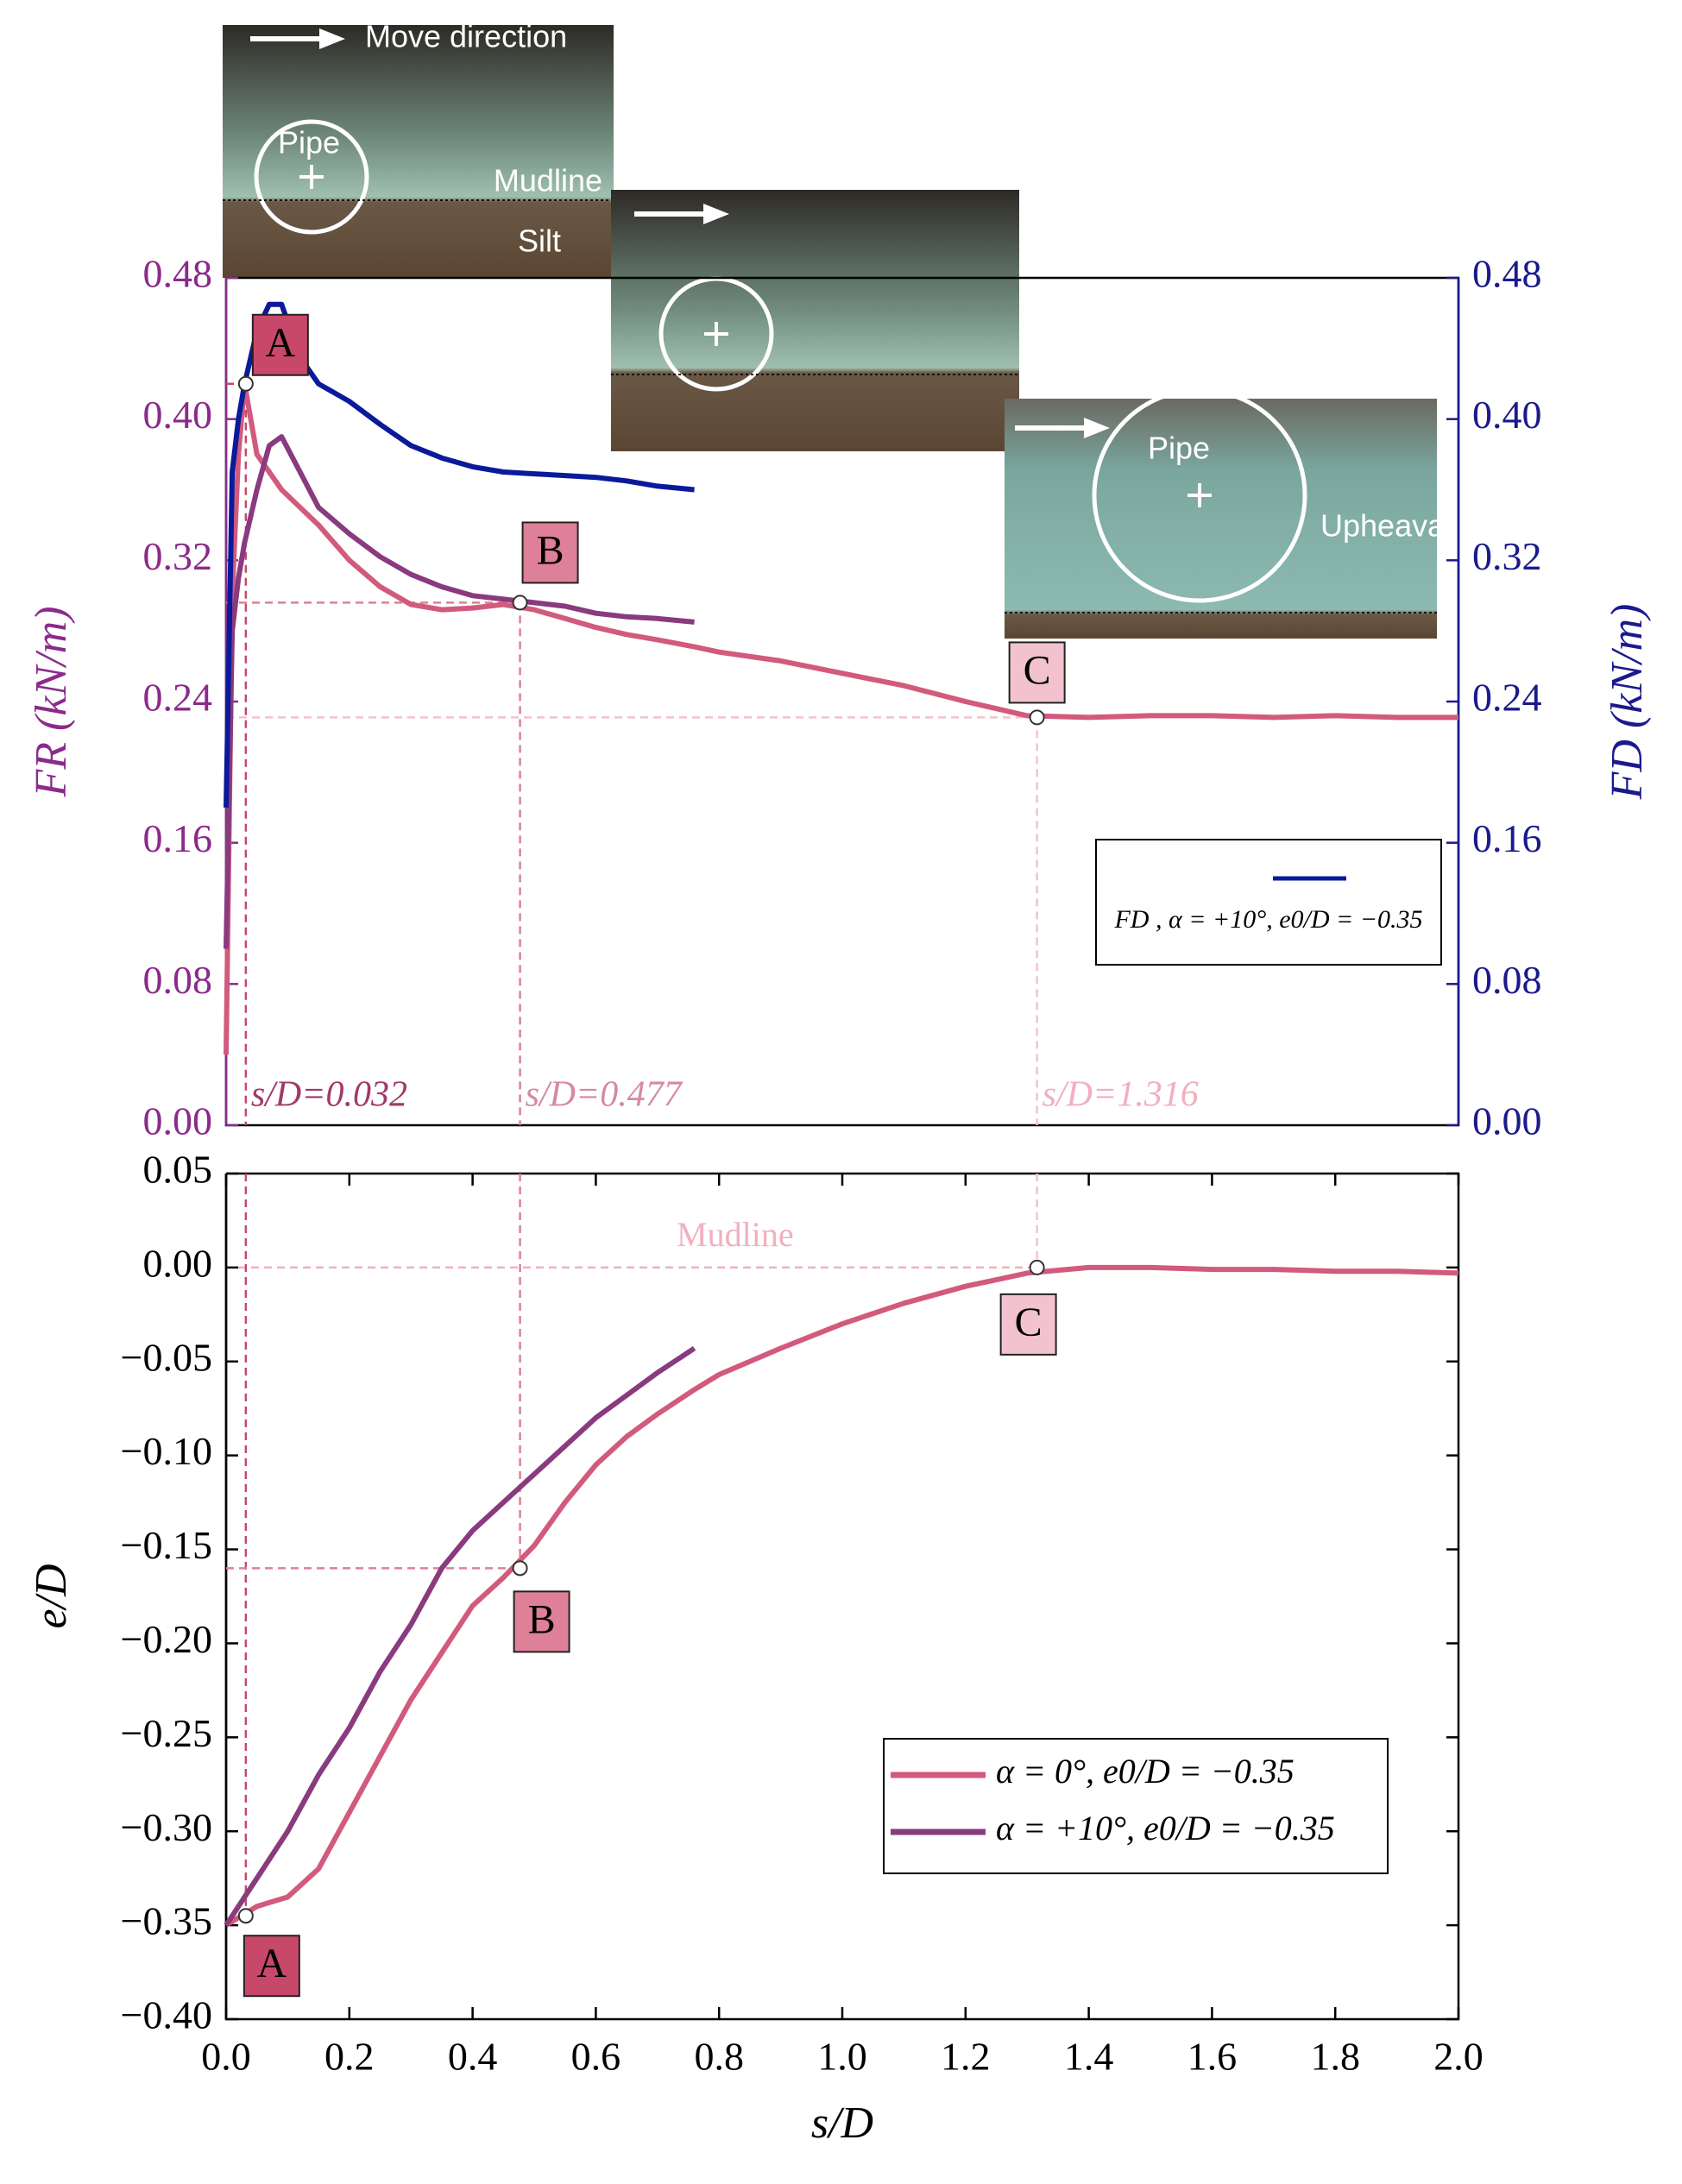 The height and width of the screenshot is (2184, 1682). What do you see at coordinates (166, 1357) in the screenshot?
I see `y-tick-label: −0.05` at bounding box center [166, 1357].